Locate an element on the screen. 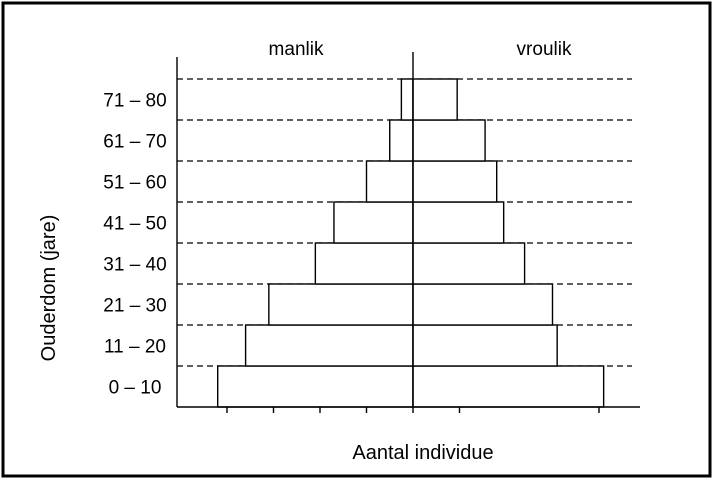 The image size is (715, 485). y-axis-label: Ouderdom (jare) is located at coordinates (49, 288).